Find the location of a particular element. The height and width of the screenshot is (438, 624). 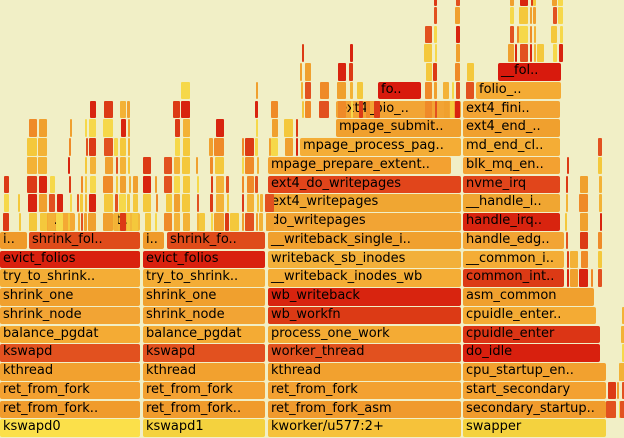

flame-frame: i.. is located at coordinates (153, 240).